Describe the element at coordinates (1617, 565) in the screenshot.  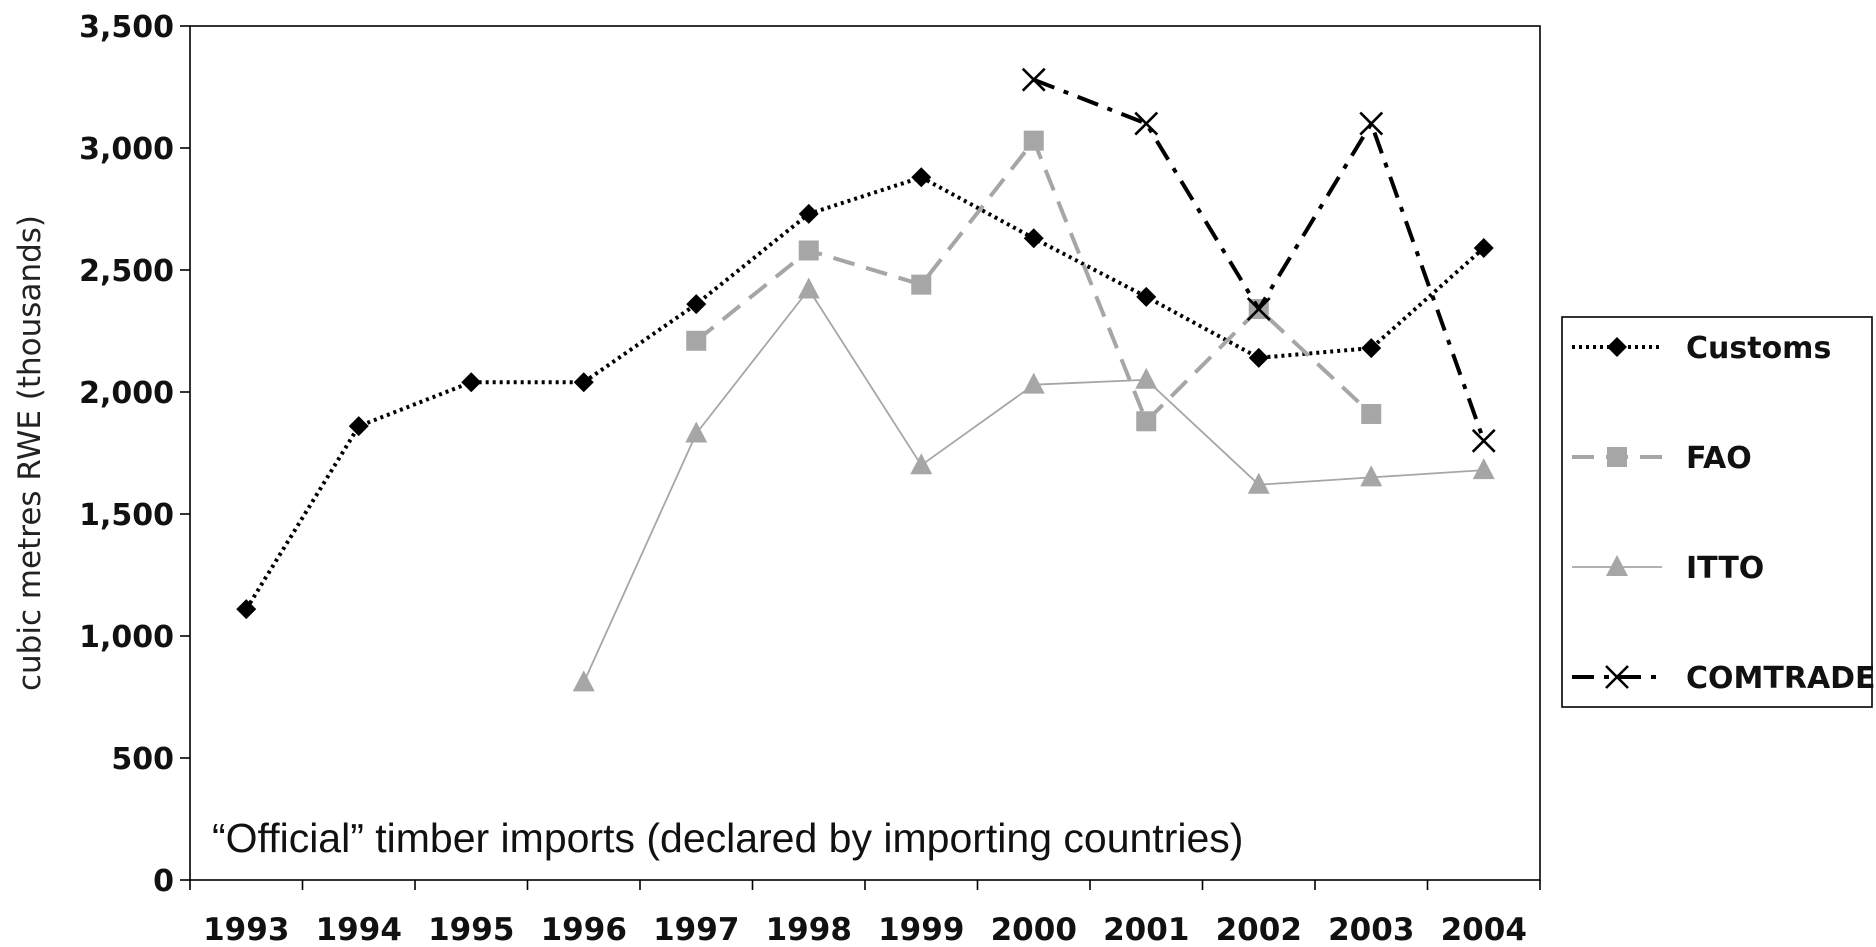
I see `legend-itto-triangle-marker` at that location.